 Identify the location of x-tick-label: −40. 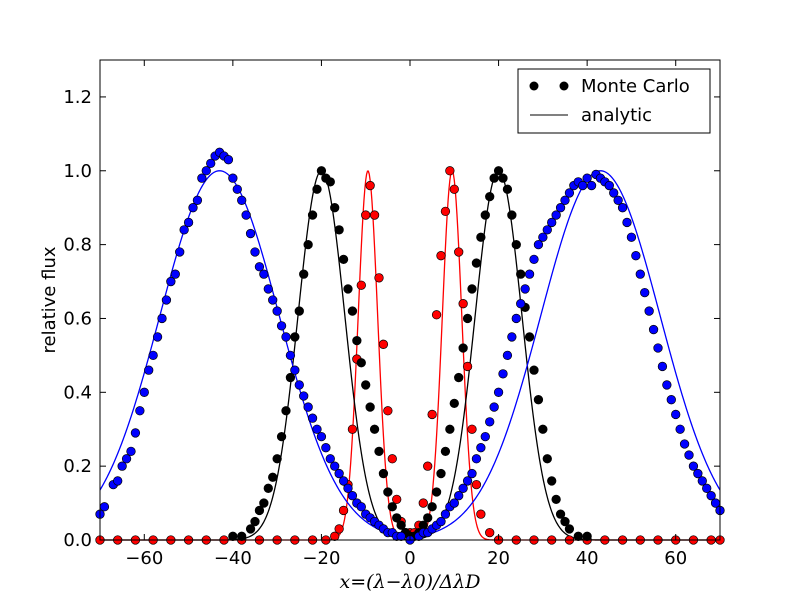
(233, 558).